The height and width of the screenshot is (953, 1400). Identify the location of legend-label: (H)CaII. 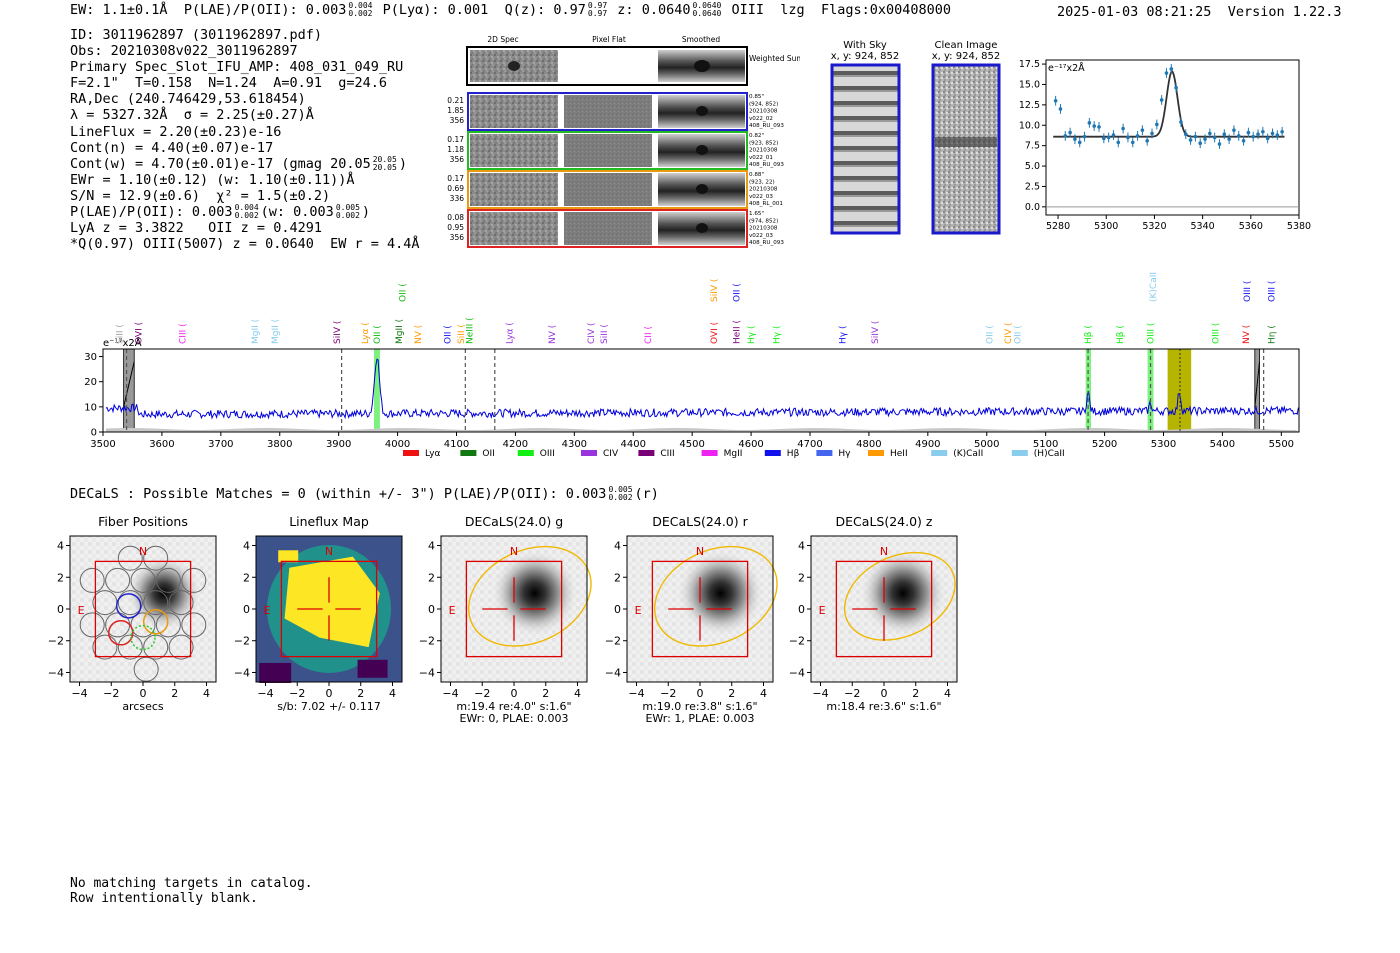
(1049, 454).